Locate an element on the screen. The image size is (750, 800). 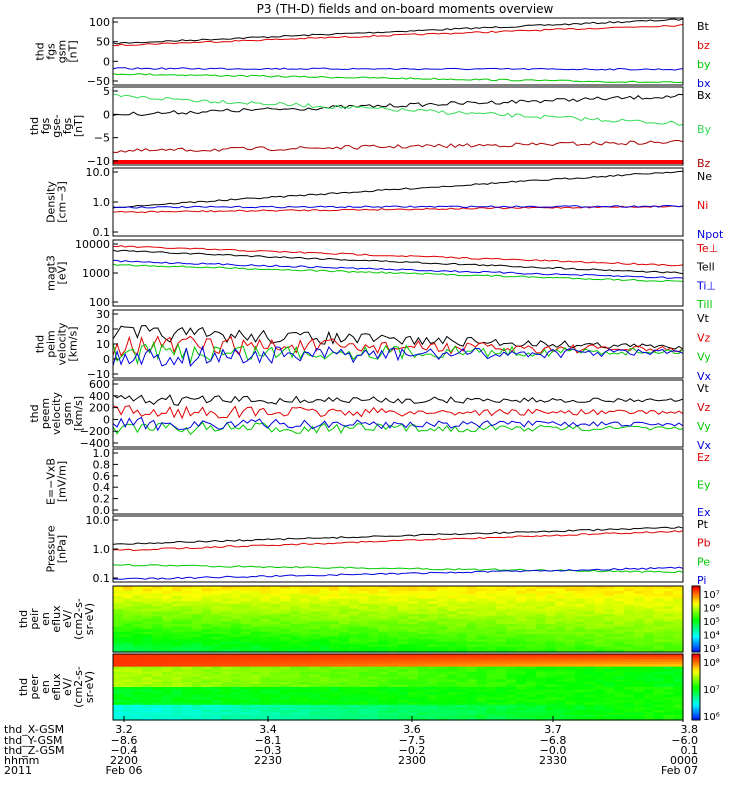
series-line-Vt is located at coordinates (398, 400).